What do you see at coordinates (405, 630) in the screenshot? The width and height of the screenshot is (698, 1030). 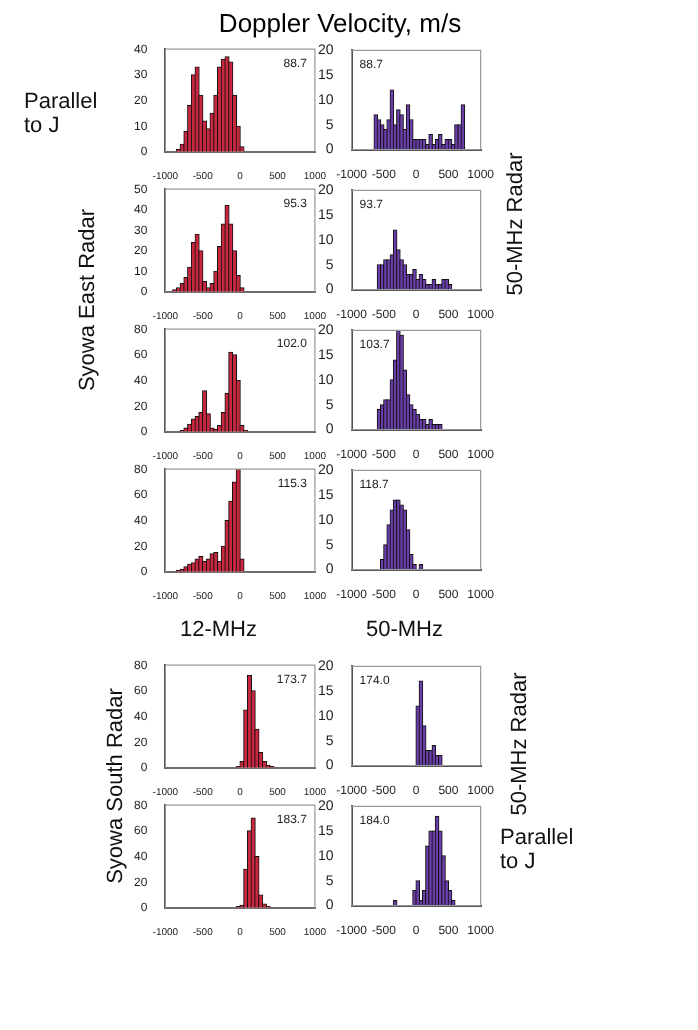 I see `text: 50-MHz` at bounding box center [405, 630].